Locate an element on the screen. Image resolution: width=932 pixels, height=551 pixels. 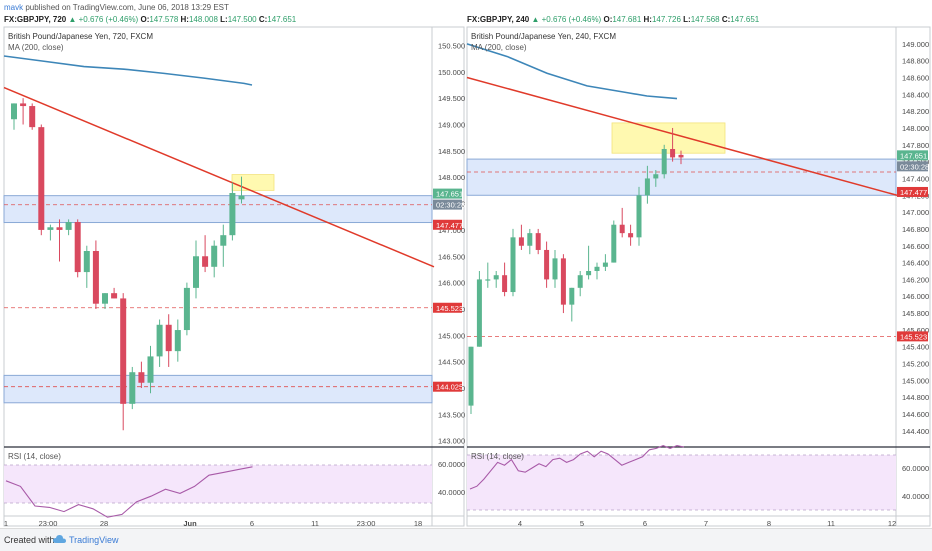
left-level2-badge-bg is located at coordinates (447, 307).